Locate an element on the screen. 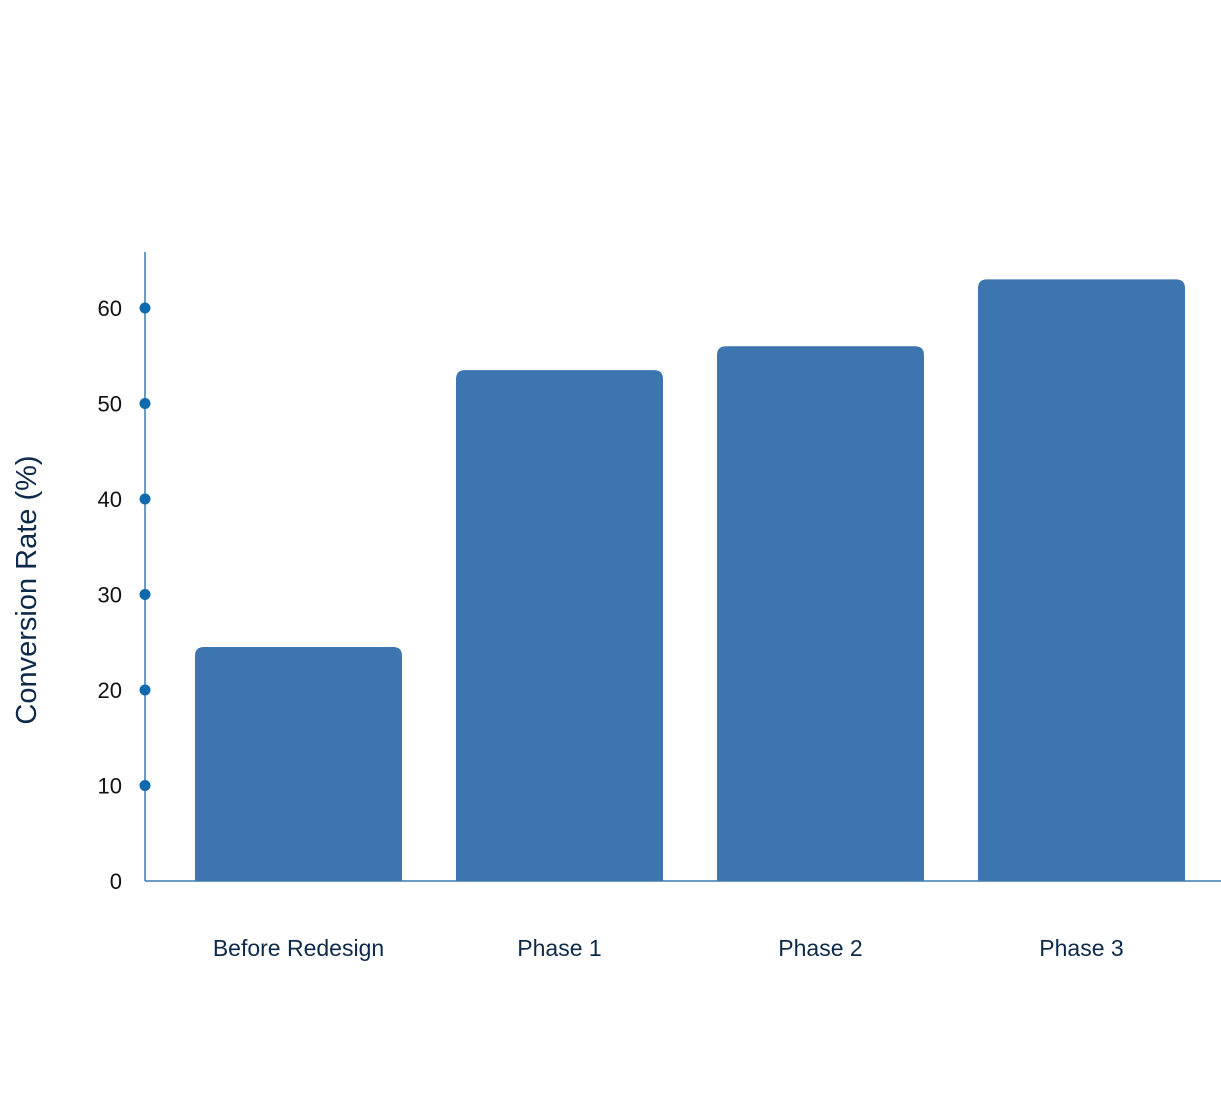  y-tick-label: 30 is located at coordinates (110, 595).